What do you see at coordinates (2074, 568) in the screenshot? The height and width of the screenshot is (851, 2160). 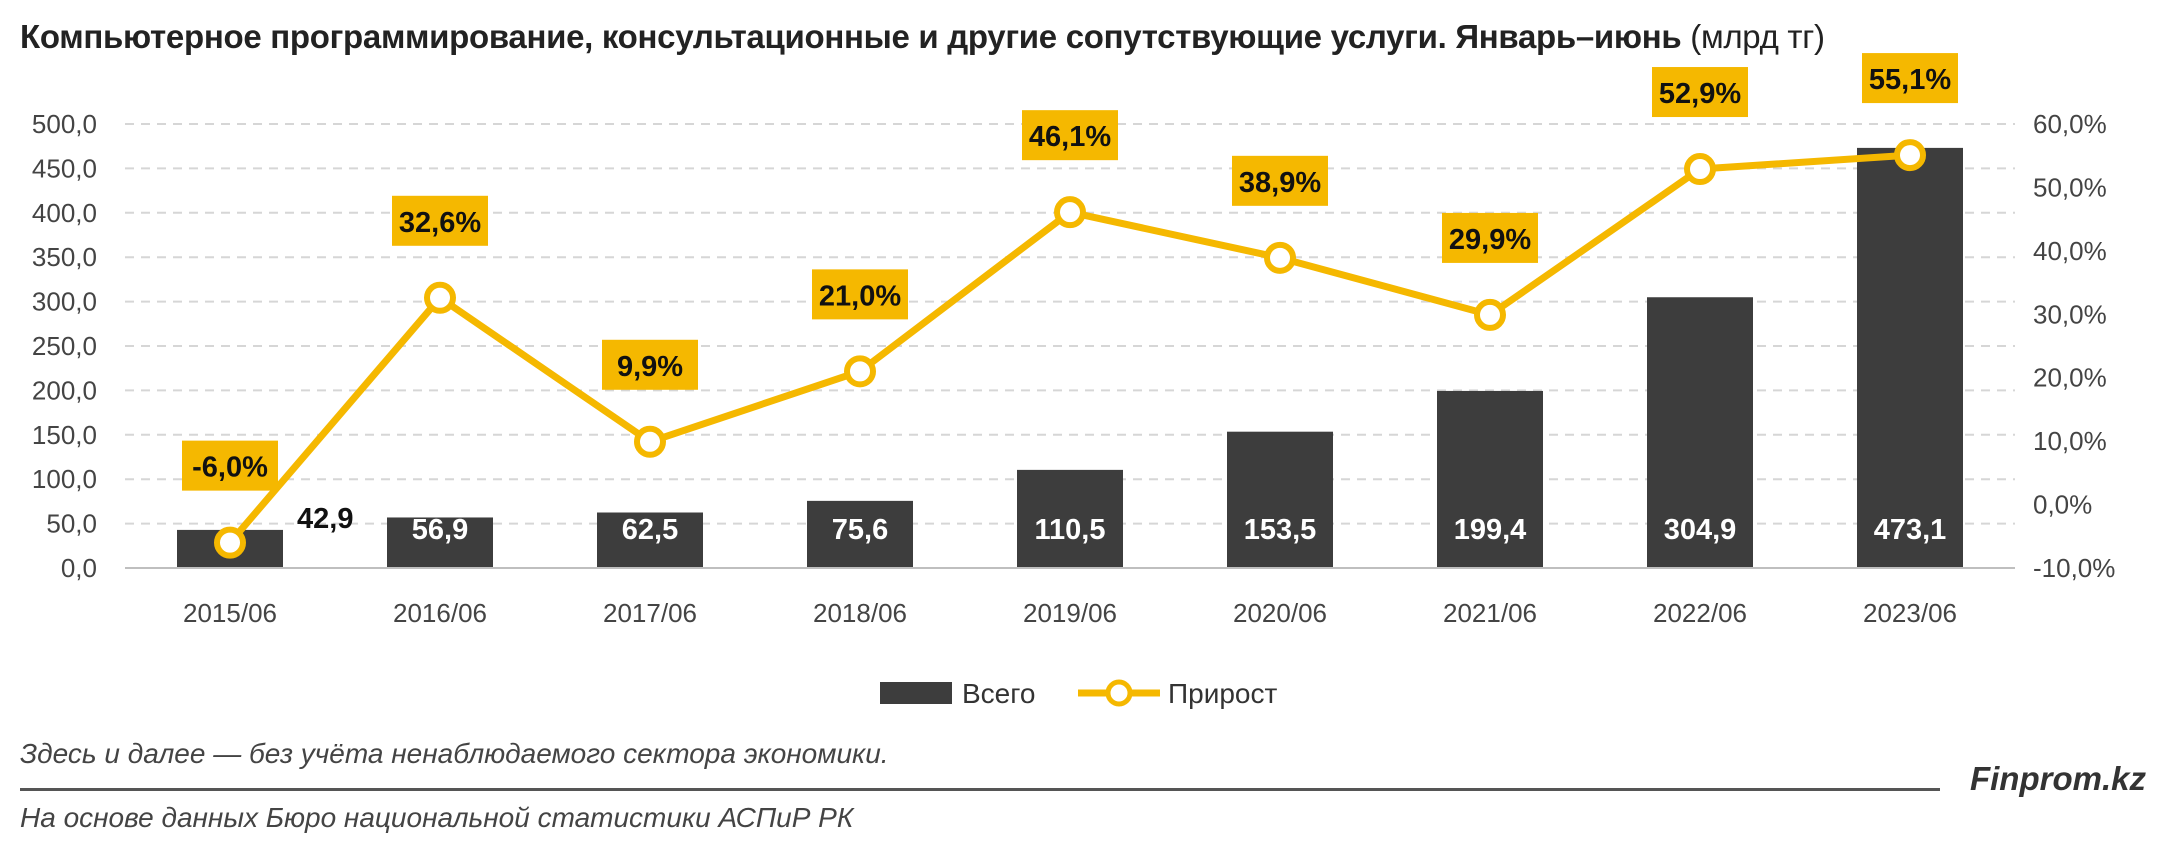 I see `y-right-tick-label: -10,0%` at bounding box center [2074, 568].